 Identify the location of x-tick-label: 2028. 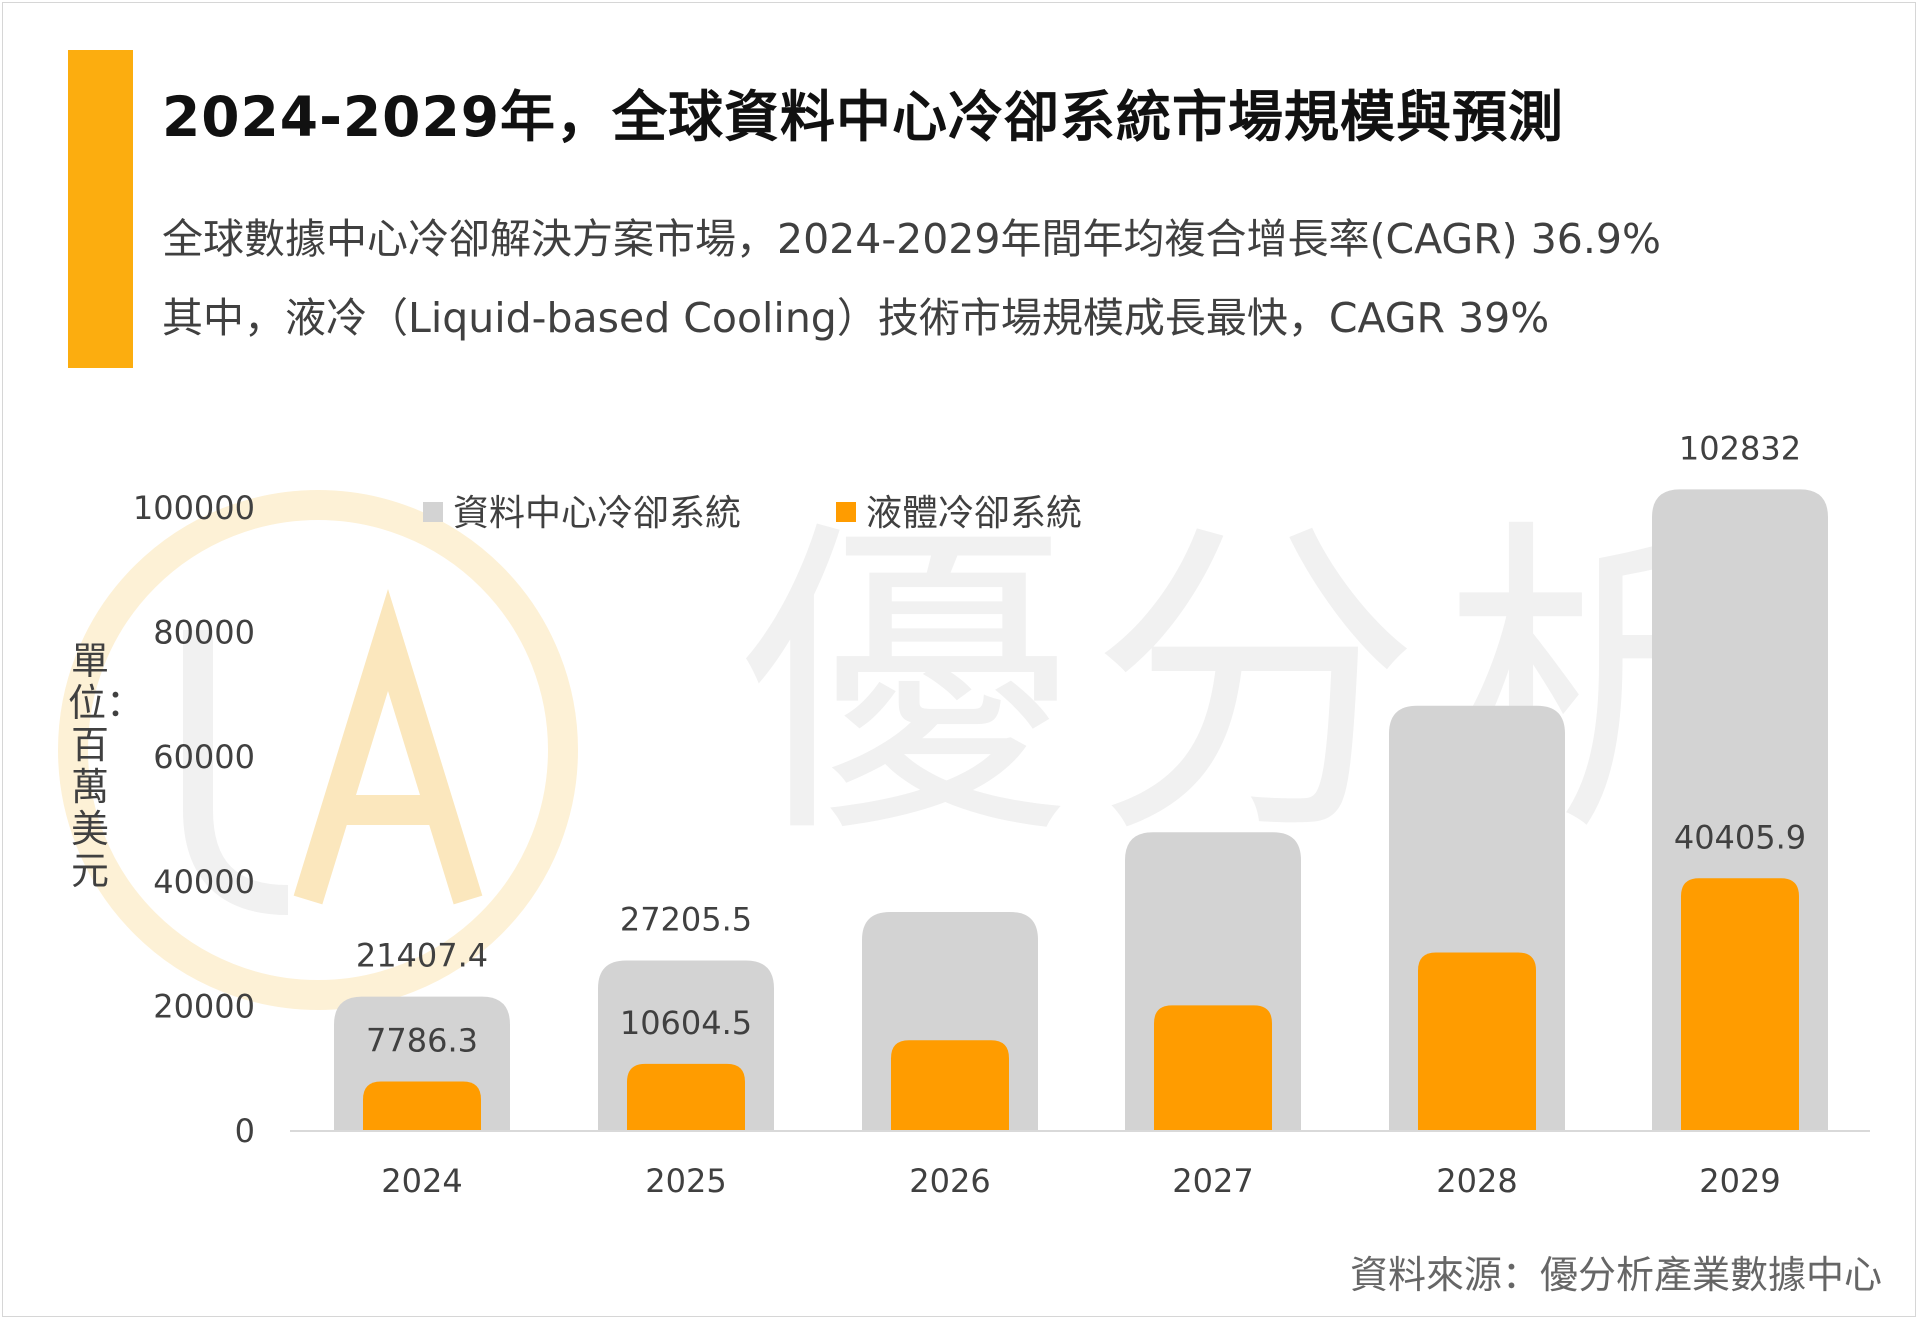
(1476, 1181).